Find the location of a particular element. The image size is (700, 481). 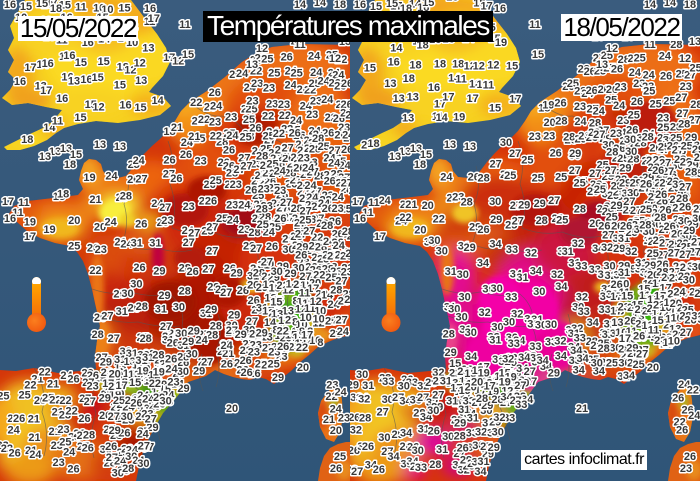

svg-text: 33 is located at coordinates (535, 347).